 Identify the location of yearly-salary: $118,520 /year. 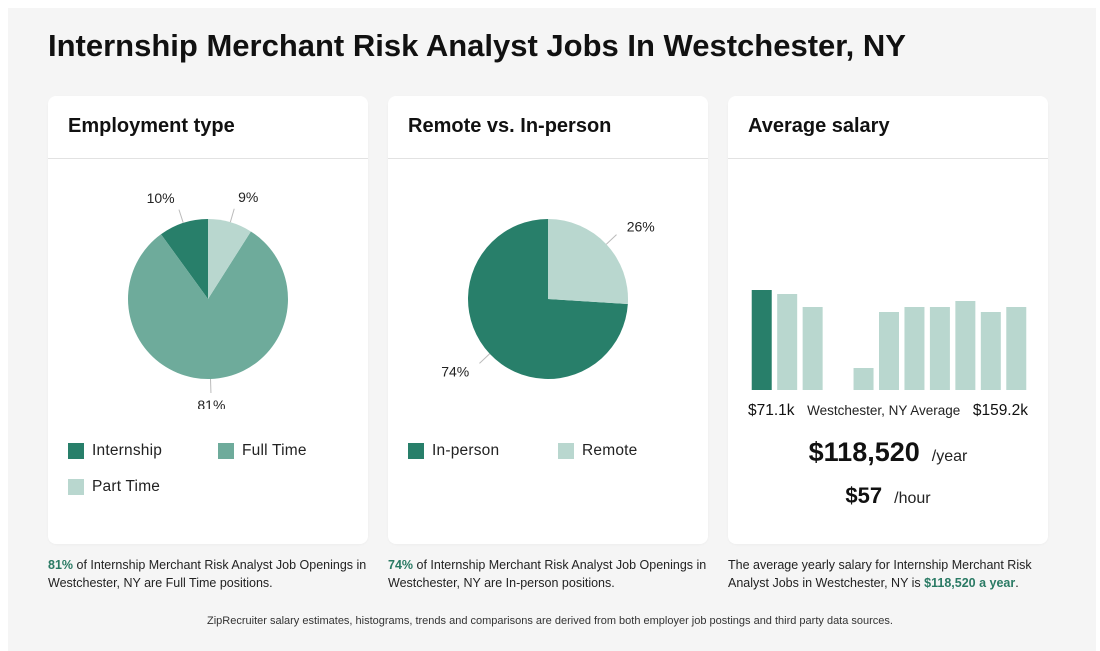
(888, 452).